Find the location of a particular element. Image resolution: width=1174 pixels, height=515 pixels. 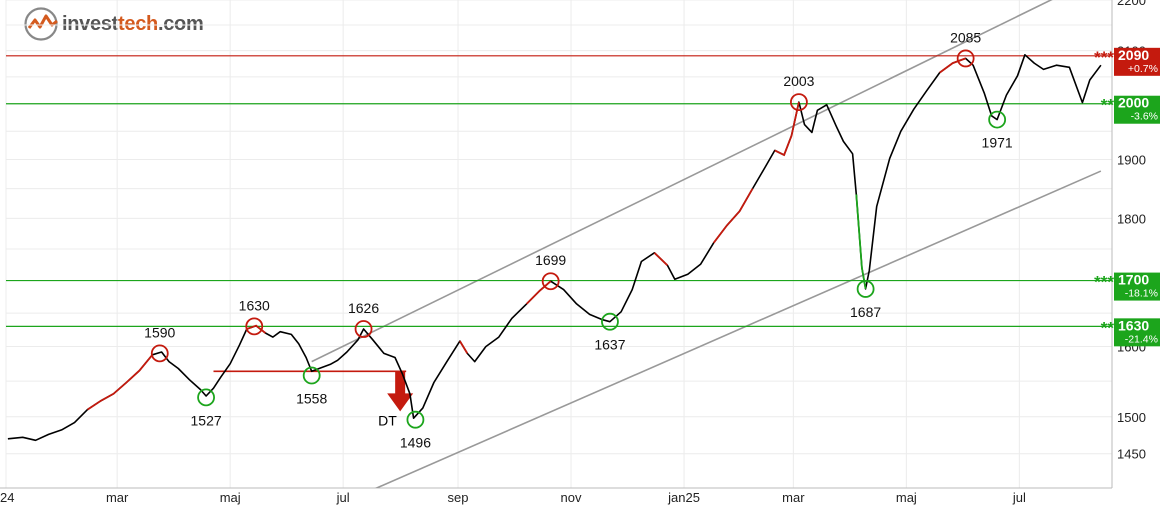

pattern-label: DT is located at coordinates (387, 420).